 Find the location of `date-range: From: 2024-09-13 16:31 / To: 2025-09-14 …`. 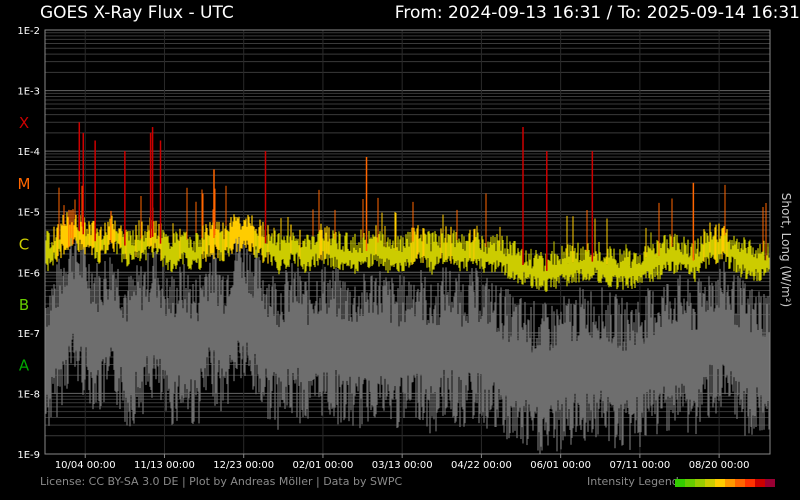

date-range: From: 2024-09-13 16:31 / To: 2025-09-14 … is located at coordinates (597, 13).